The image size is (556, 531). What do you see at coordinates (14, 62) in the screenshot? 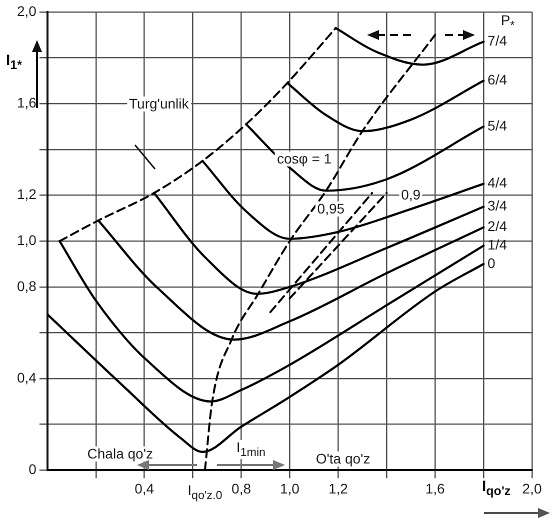
I see `y-axis-title: I$_{1*}$` at bounding box center [14, 62].